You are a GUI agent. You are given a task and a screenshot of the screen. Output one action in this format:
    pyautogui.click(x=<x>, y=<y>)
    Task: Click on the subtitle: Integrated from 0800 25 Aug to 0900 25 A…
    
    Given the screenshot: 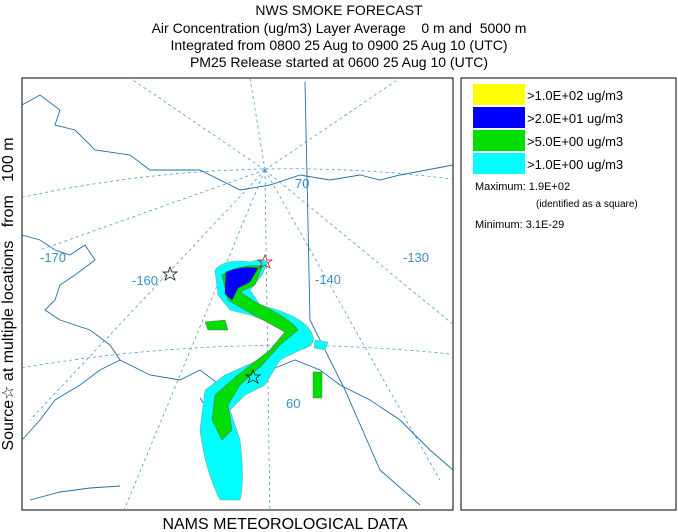 What is the action you would take?
    pyautogui.click(x=339, y=45)
    